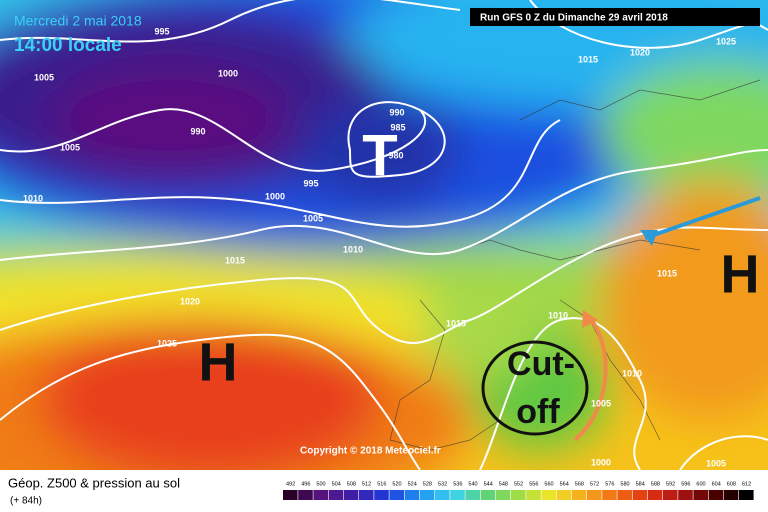 The height and width of the screenshot is (512, 768). I want to click on orange-arrow, so click(590, 379).